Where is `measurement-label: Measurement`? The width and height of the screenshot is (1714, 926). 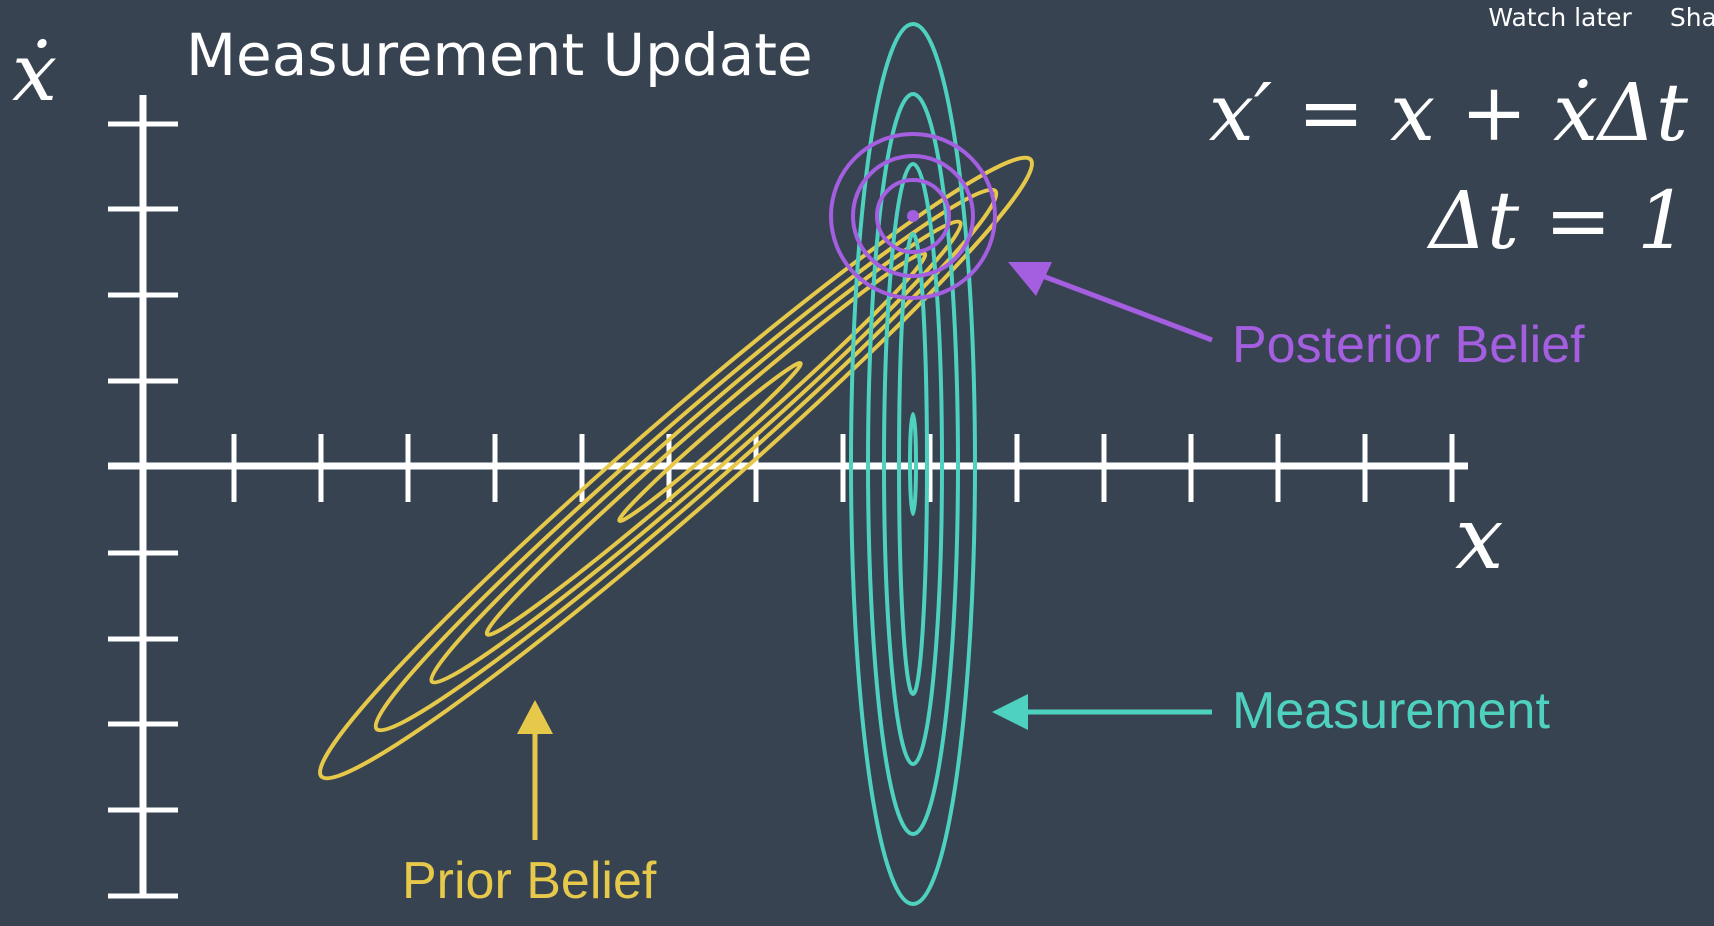
measurement-label: Measurement is located at coordinates (1391, 711).